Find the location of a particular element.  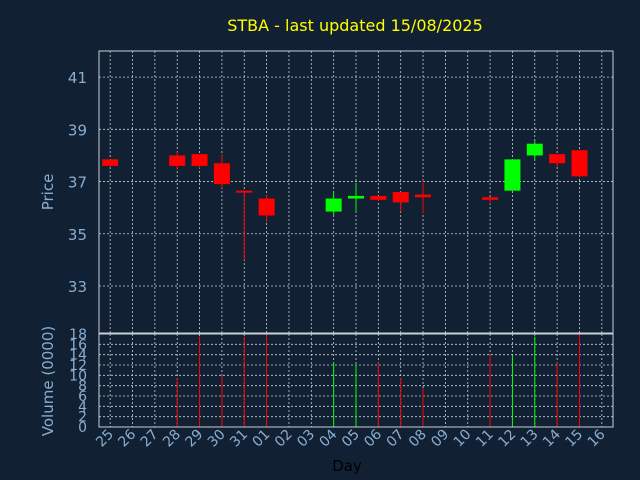

x-tick-label: 13 is located at coordinates (530, 439).